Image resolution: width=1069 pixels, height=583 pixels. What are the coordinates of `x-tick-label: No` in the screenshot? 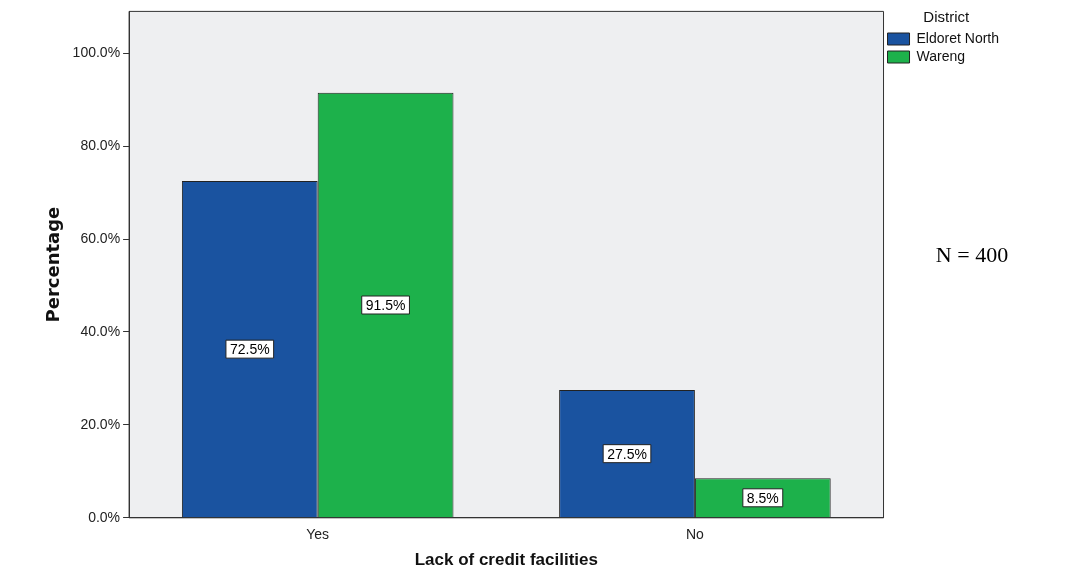 It's located at (695, 534).